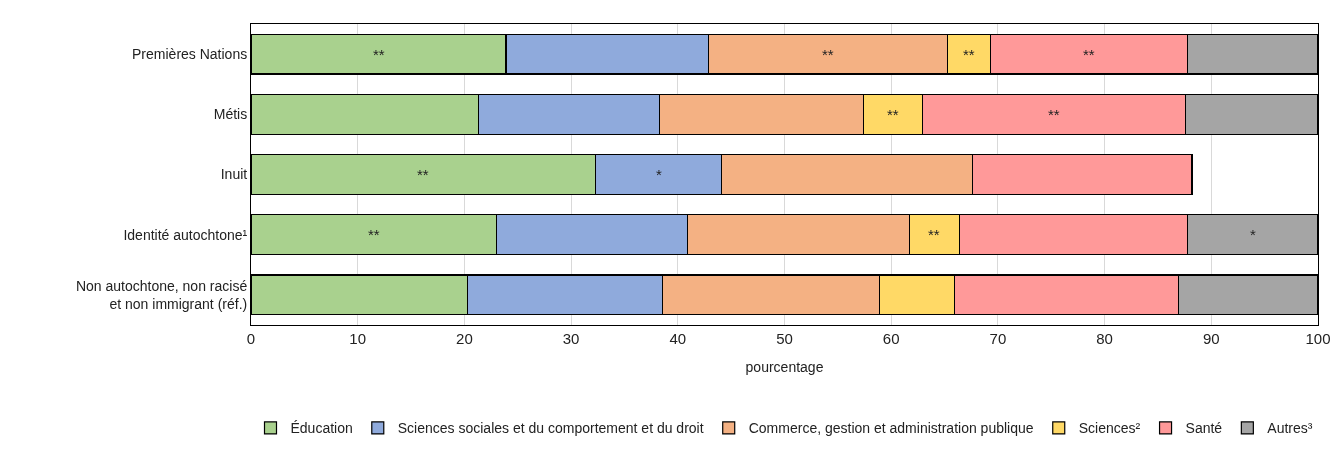  Describe the element at coordinates (550, 428) in the screenshot. I see `legend-label: Sciences sociales et du comportement et du droit` at that location.